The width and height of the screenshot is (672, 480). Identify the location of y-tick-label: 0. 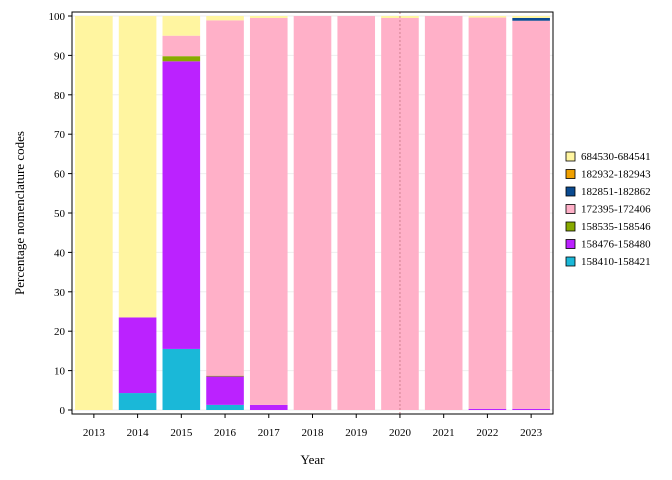
(63, 411).